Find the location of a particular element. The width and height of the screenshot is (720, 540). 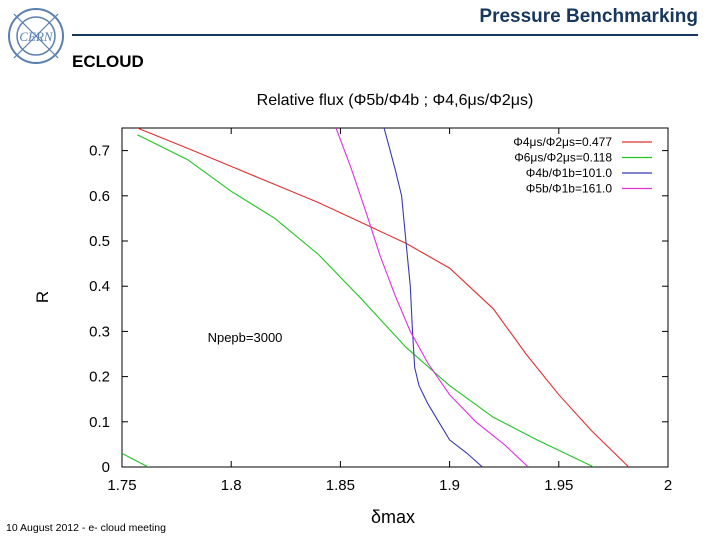

section-title: ECLOUD is located at coordinates (108, 61).